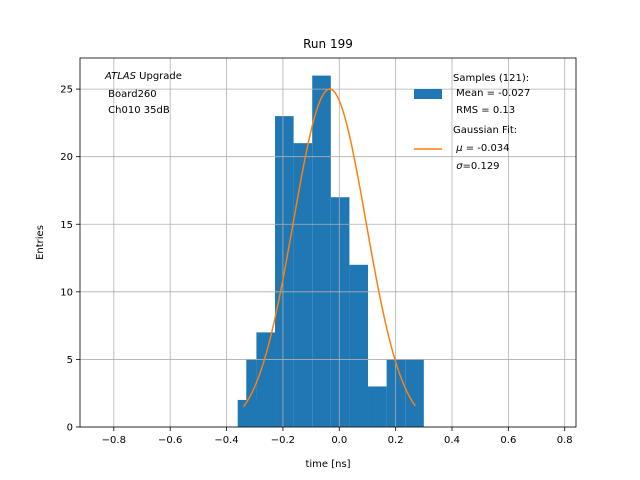  What do you see at coordinates (486, 148) in the screenshot?
I see `legend-mu-value: = -0.034` at bounding box center [486, 148].